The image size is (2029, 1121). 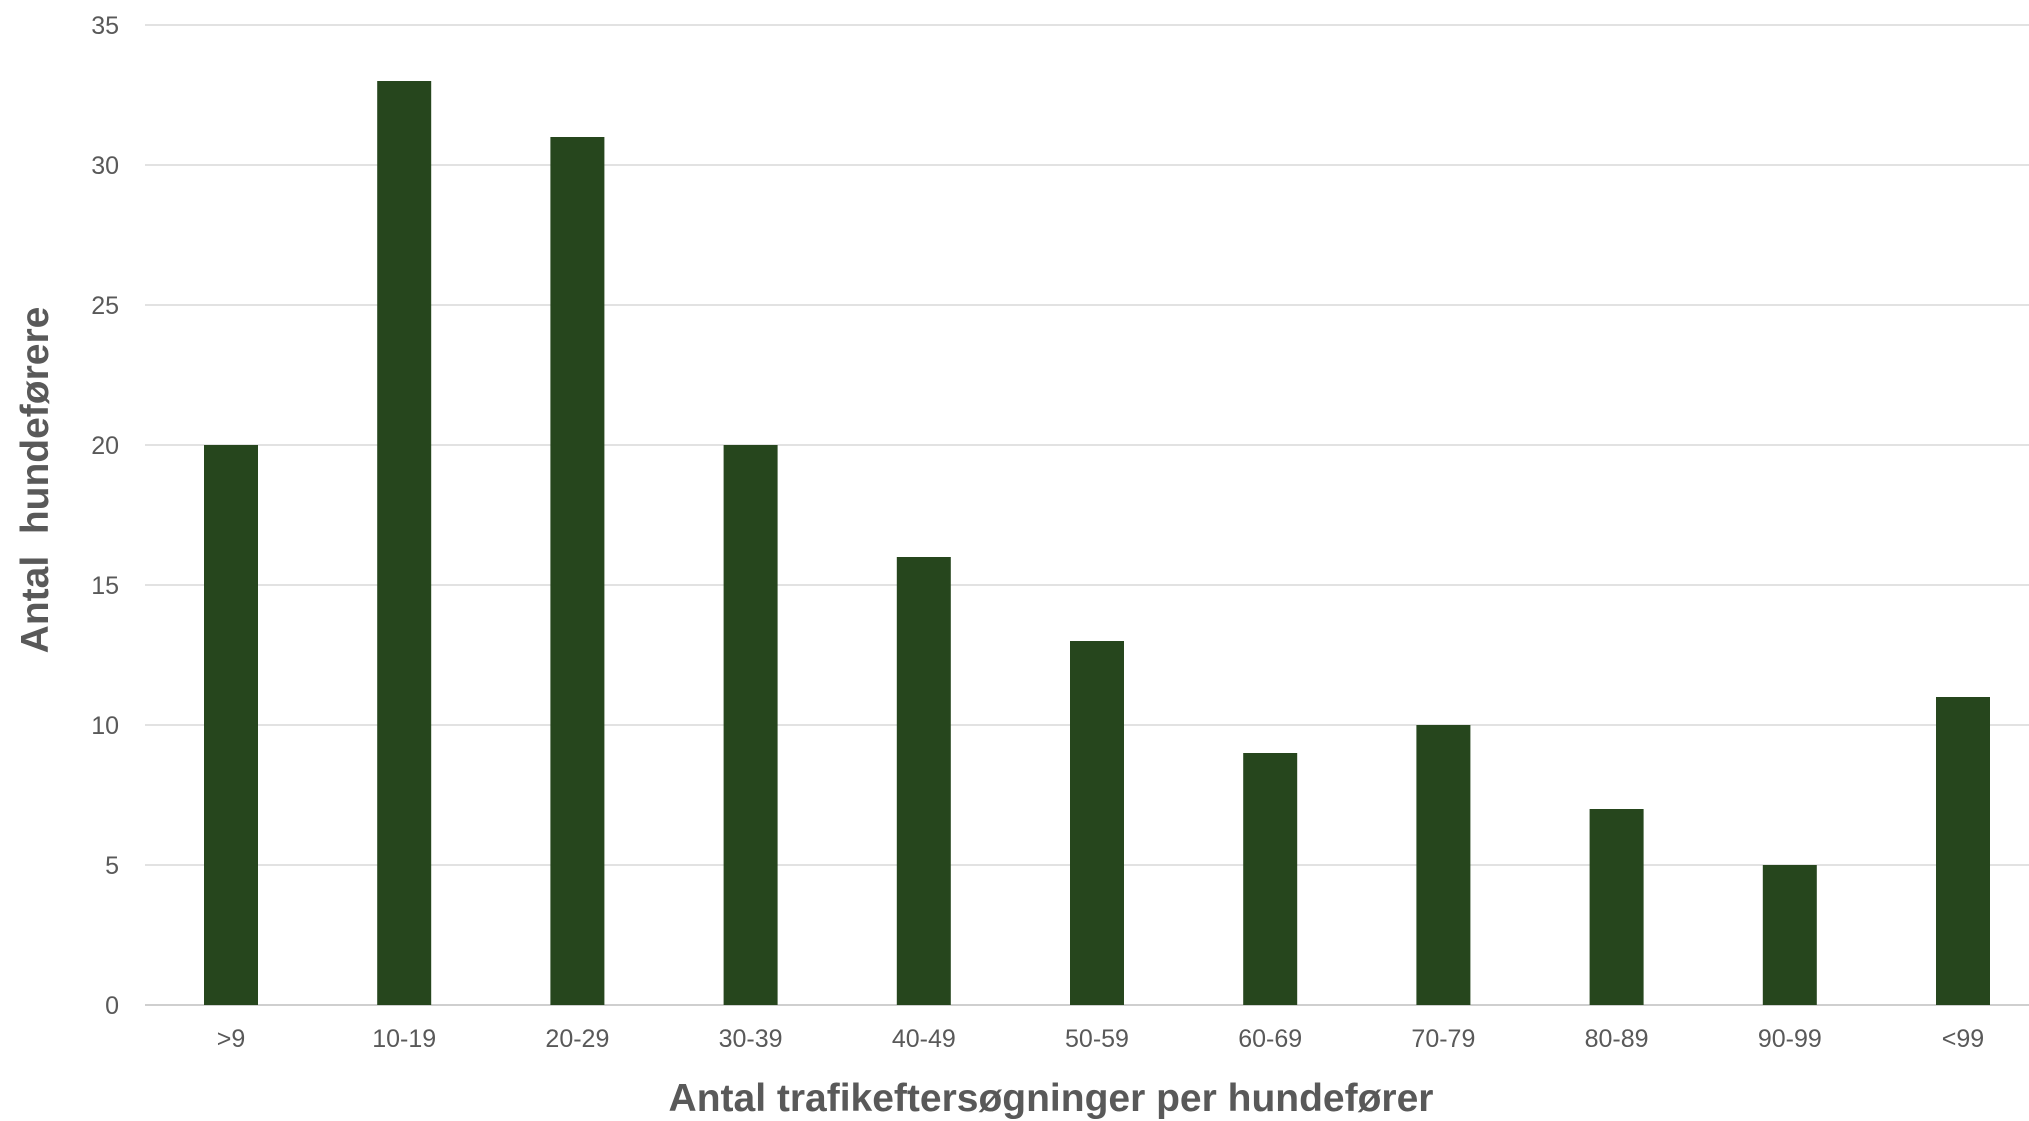 I want to click on x-tick-label: 90-99, so click(x=1790, y=1039).